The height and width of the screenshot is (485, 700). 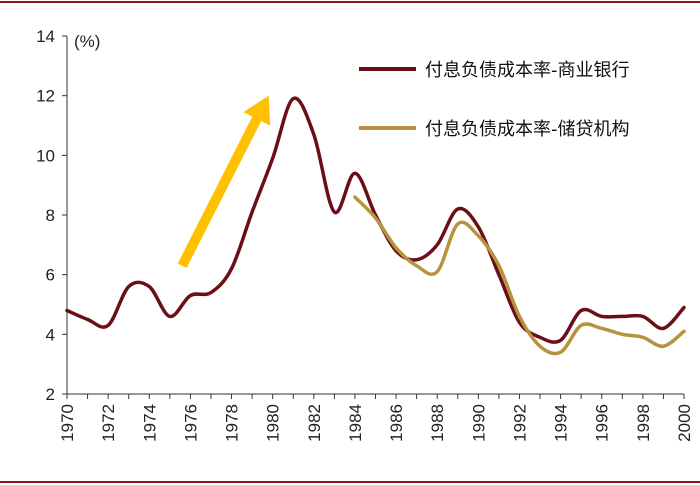 I want to click on x-tick-label: 2000, so click(x=684, y=423).